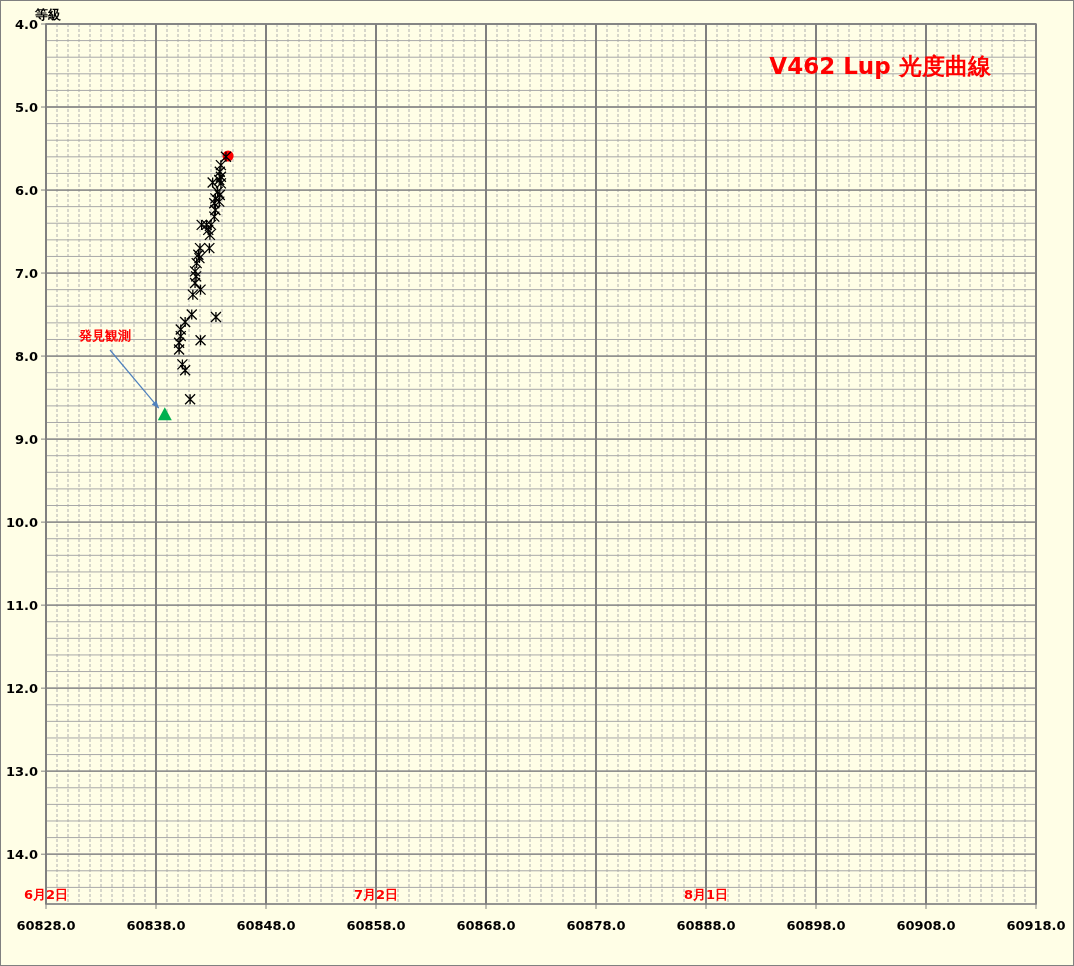  What do you see at coordinates (26, 108) in the screenshot?
I see `y-tick-label: 5.0` at bounding box center [26, 108].